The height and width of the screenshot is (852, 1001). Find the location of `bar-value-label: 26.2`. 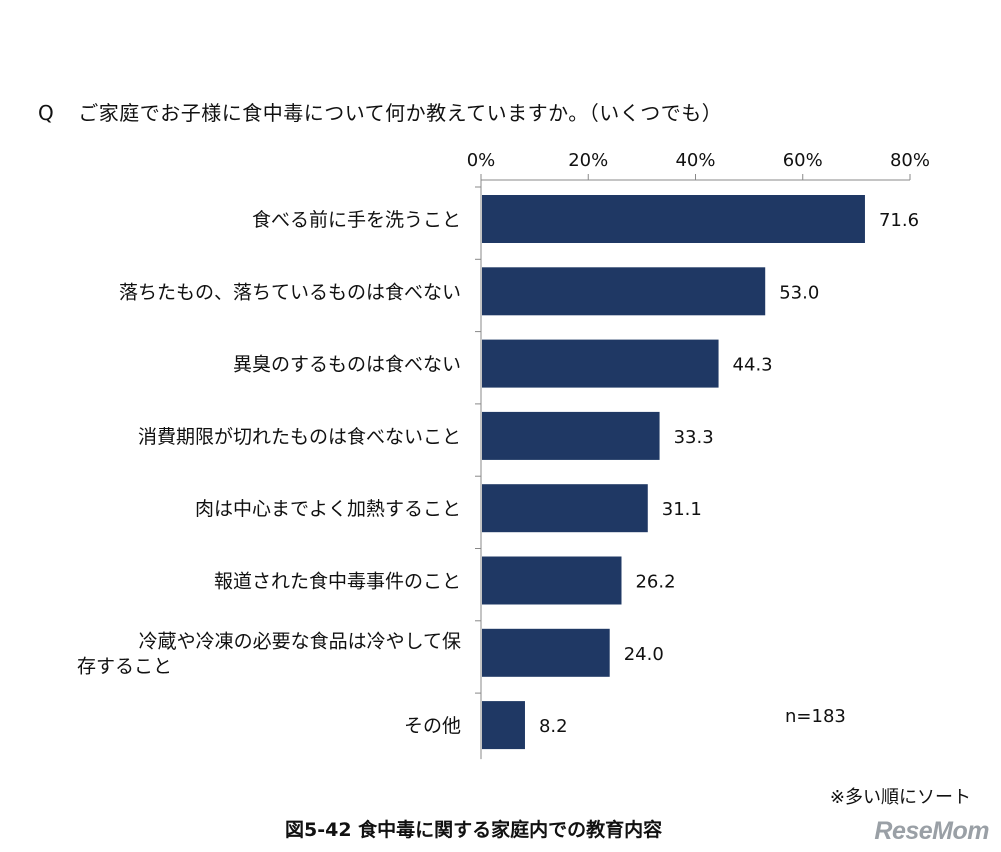

bar-value-label: 26.2 is located at coordinates (655, 582).